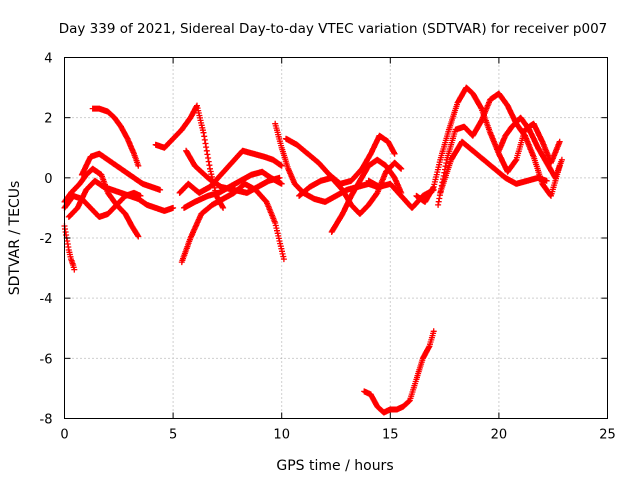  I want to click on x-tick-label: 5, so click(173, 435).